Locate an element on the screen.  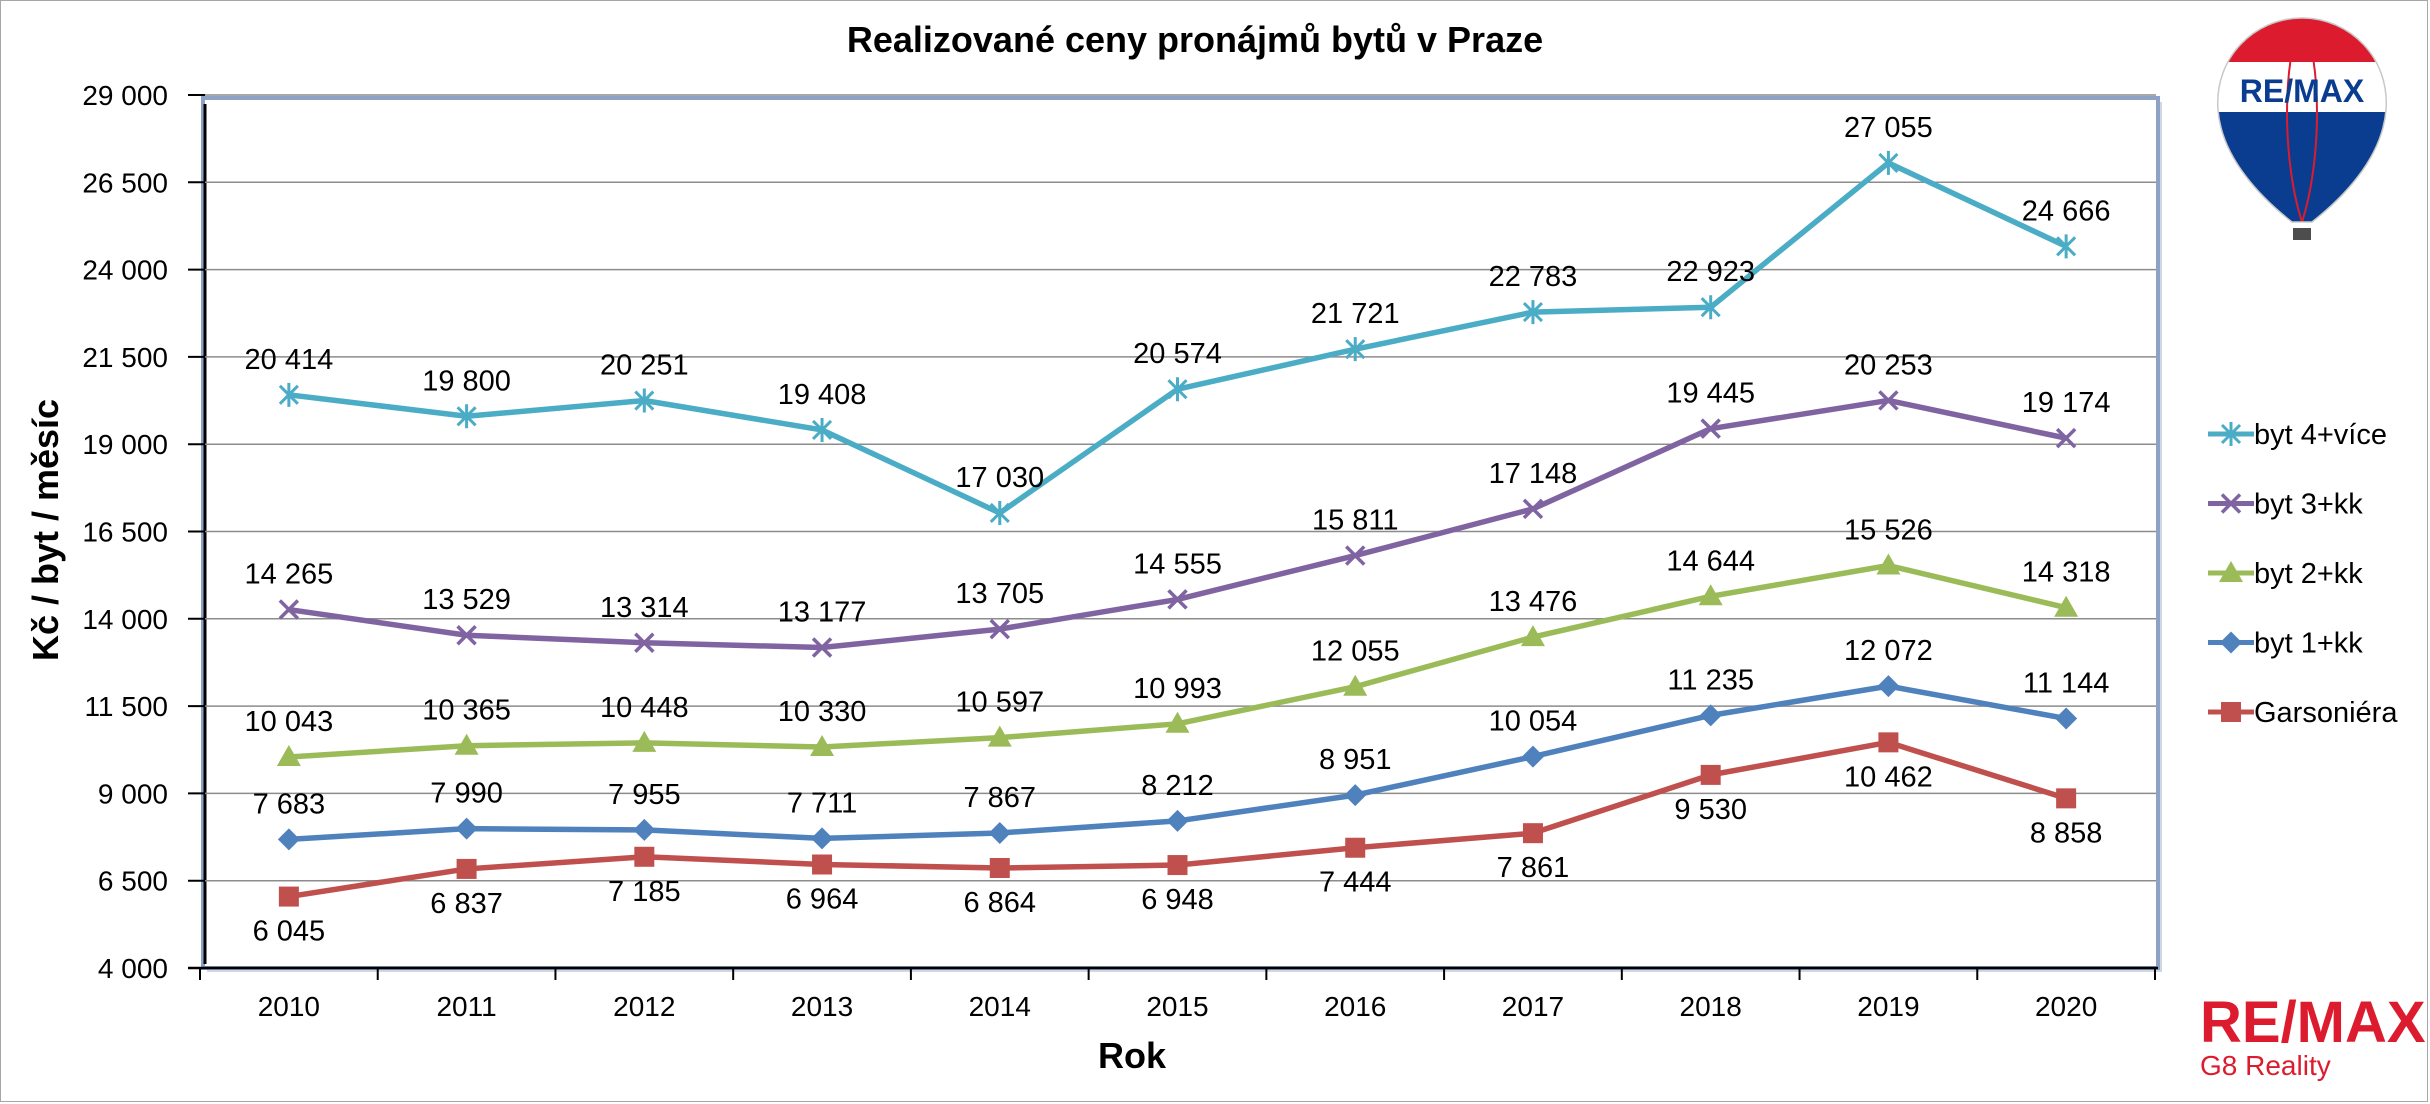
data-label: 6 837 is located at coordinates (466, 904).